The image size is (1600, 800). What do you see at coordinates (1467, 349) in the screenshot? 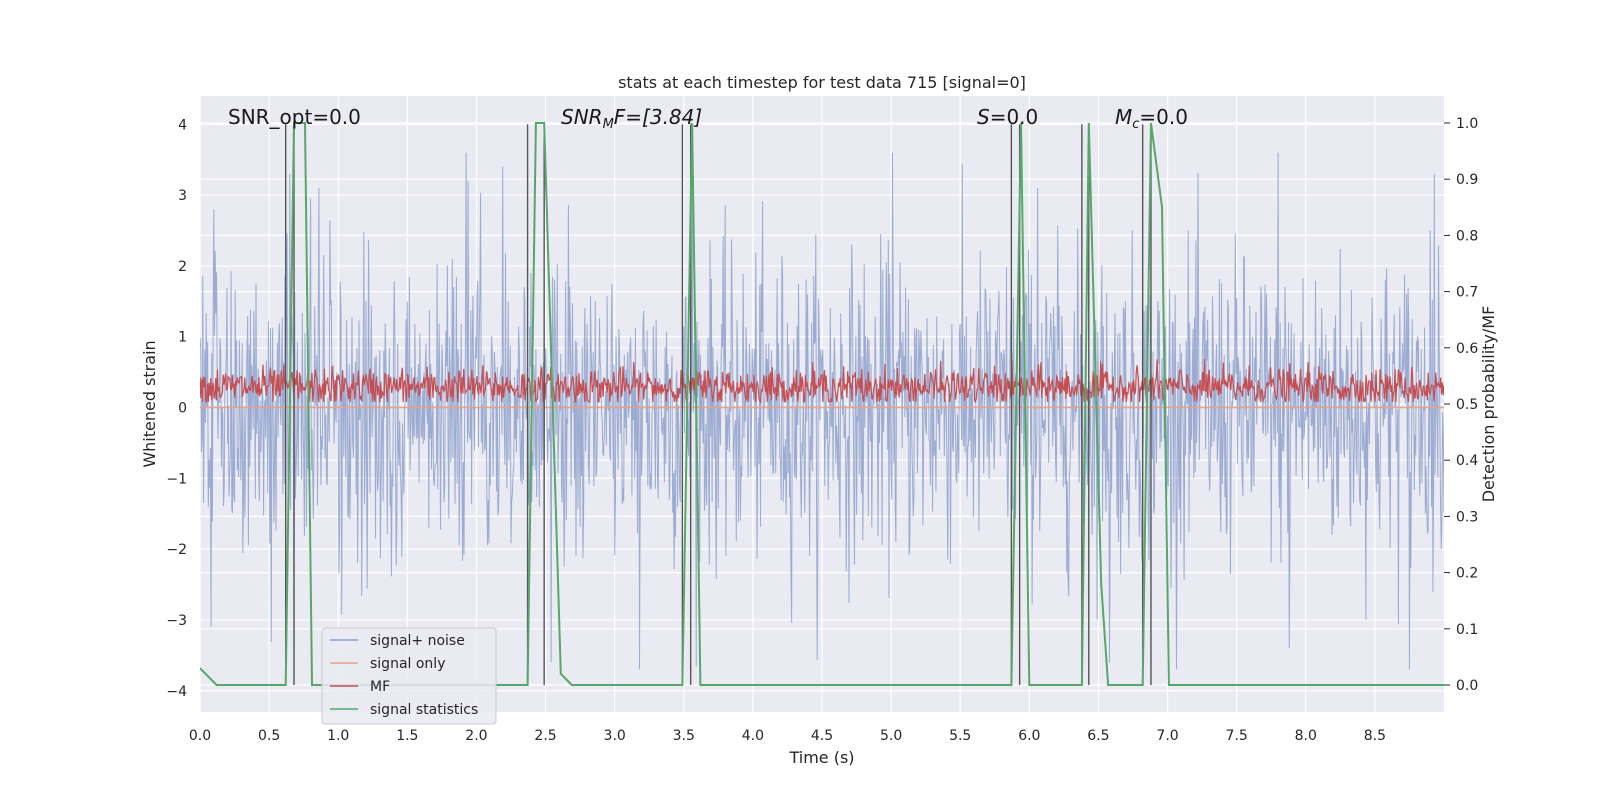
I see `y2-tick-label: 0.6` at bounding box center [1467, 349].